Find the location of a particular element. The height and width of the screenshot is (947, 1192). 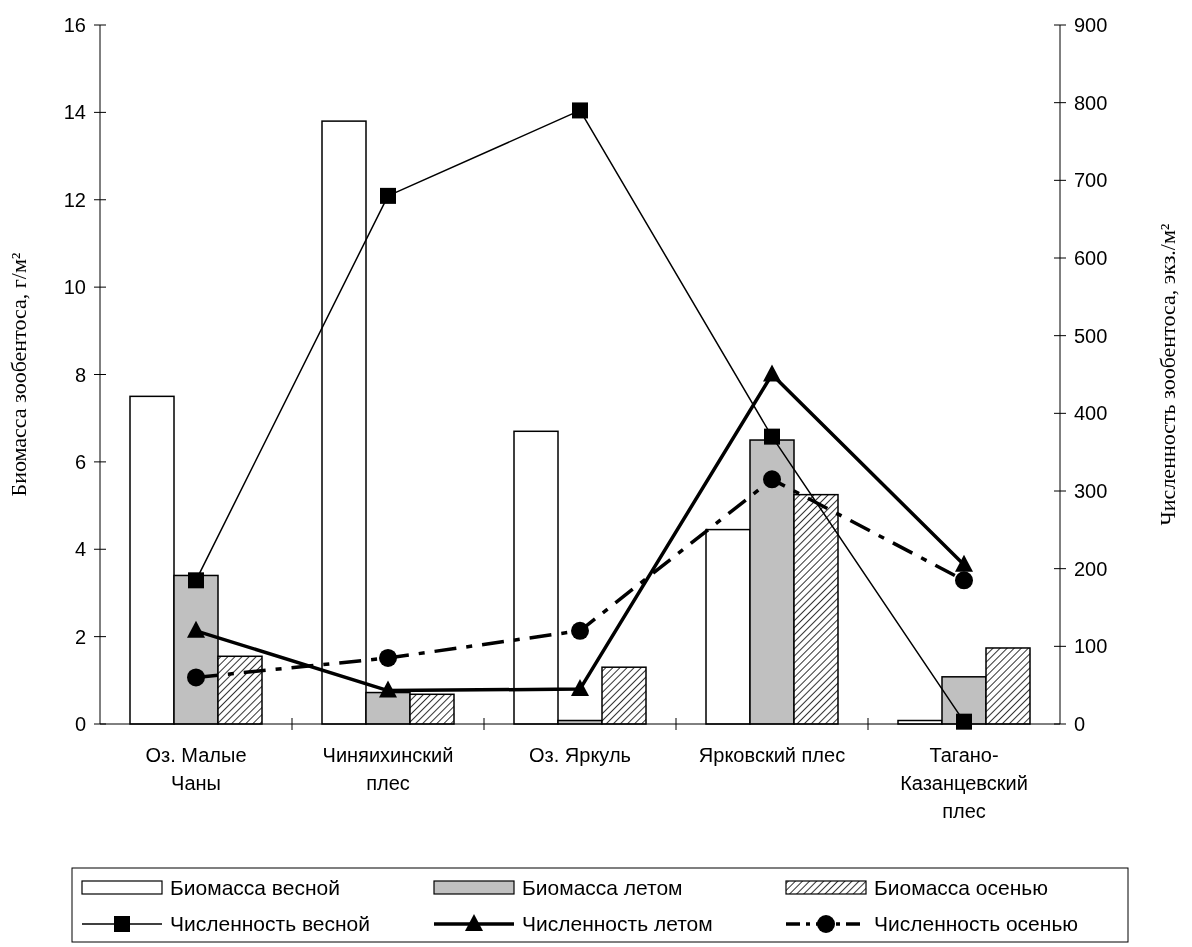

legend-label: Численность весной is located at coordinates (270, 924).